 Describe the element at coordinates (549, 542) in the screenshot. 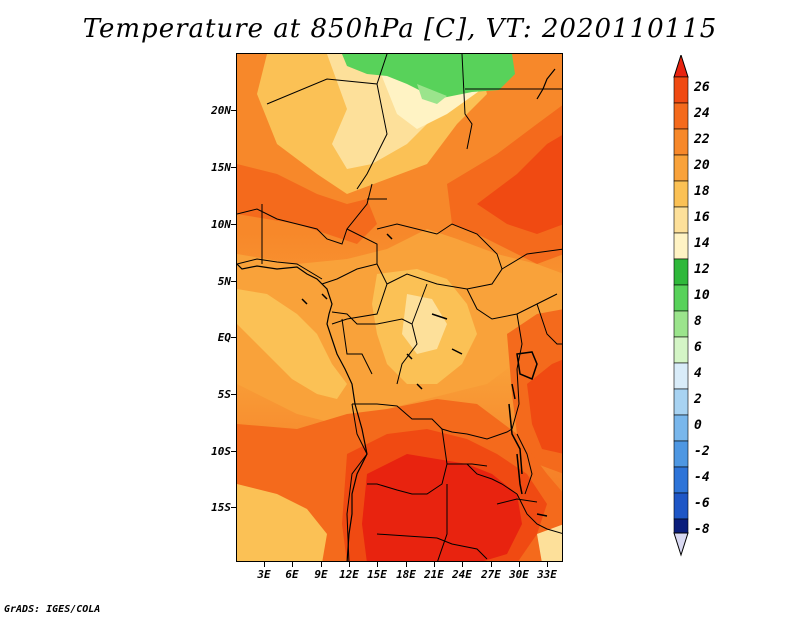

I see `southeast-pale-coast` at that location.